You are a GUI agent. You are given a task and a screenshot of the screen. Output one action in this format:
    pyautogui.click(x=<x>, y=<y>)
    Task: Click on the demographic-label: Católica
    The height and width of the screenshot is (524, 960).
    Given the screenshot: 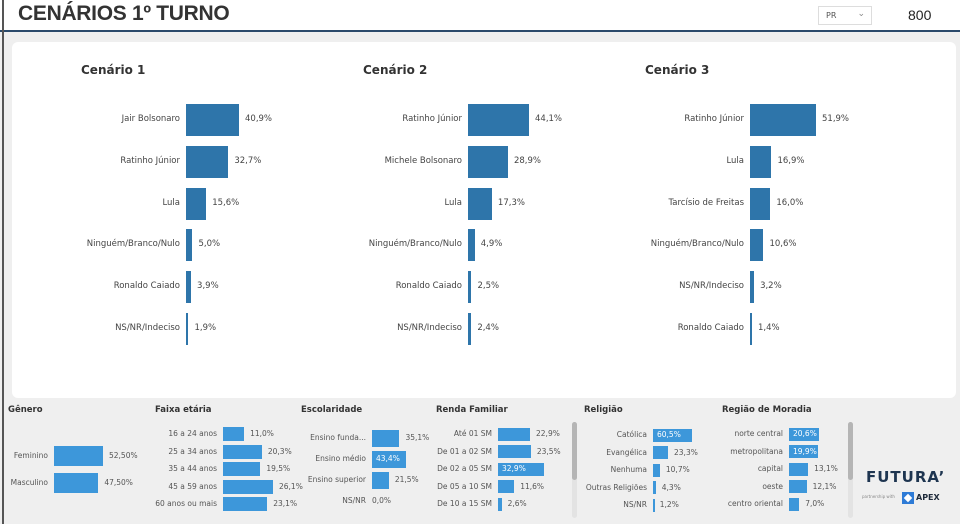 What is the action you would take?
    pyautogui.click(x=631, y=434)
    